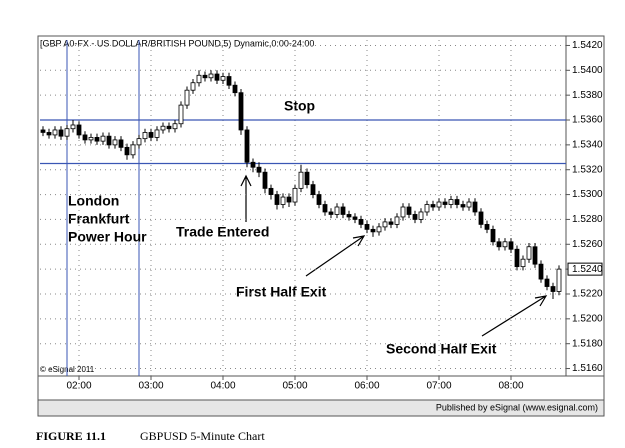 The image size is (625, 448). I want to click on annotation: Power Hour, so click(107, 237).